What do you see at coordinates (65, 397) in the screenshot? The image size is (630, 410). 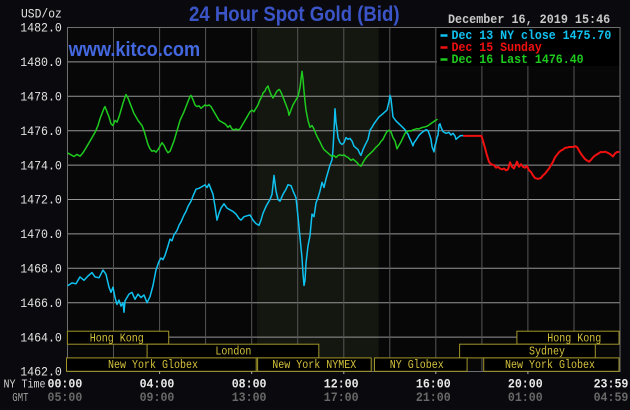 I see `svg-text: 05:00` at bounding box center [65, 397].